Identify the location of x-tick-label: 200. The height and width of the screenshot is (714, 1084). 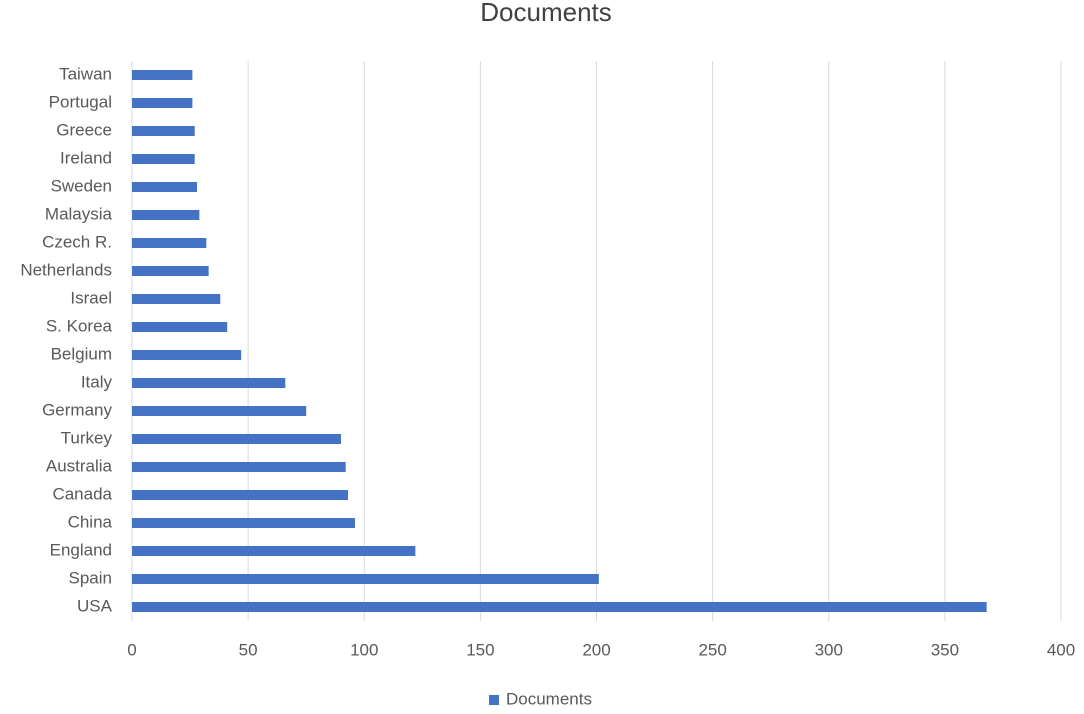
(596, 649).